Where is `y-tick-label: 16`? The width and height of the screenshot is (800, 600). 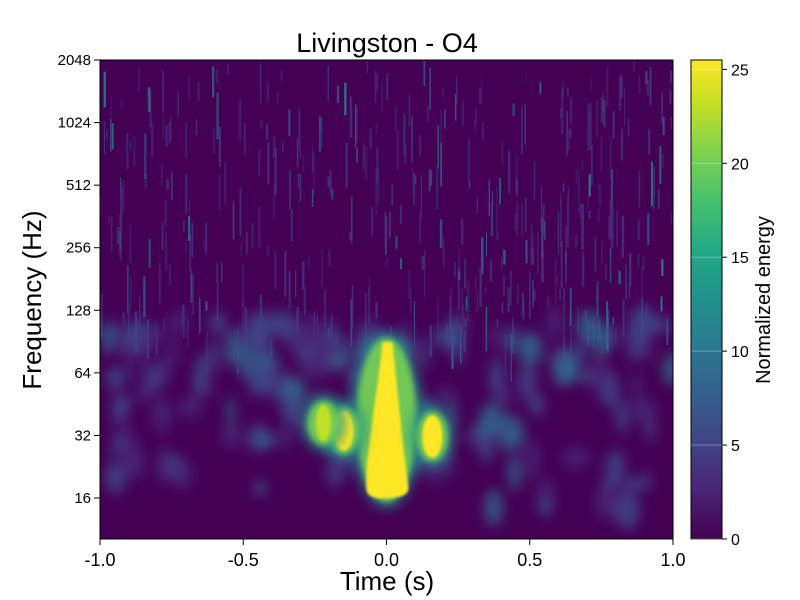 y-tick-label: 16 is located at coordinates (82, 498).